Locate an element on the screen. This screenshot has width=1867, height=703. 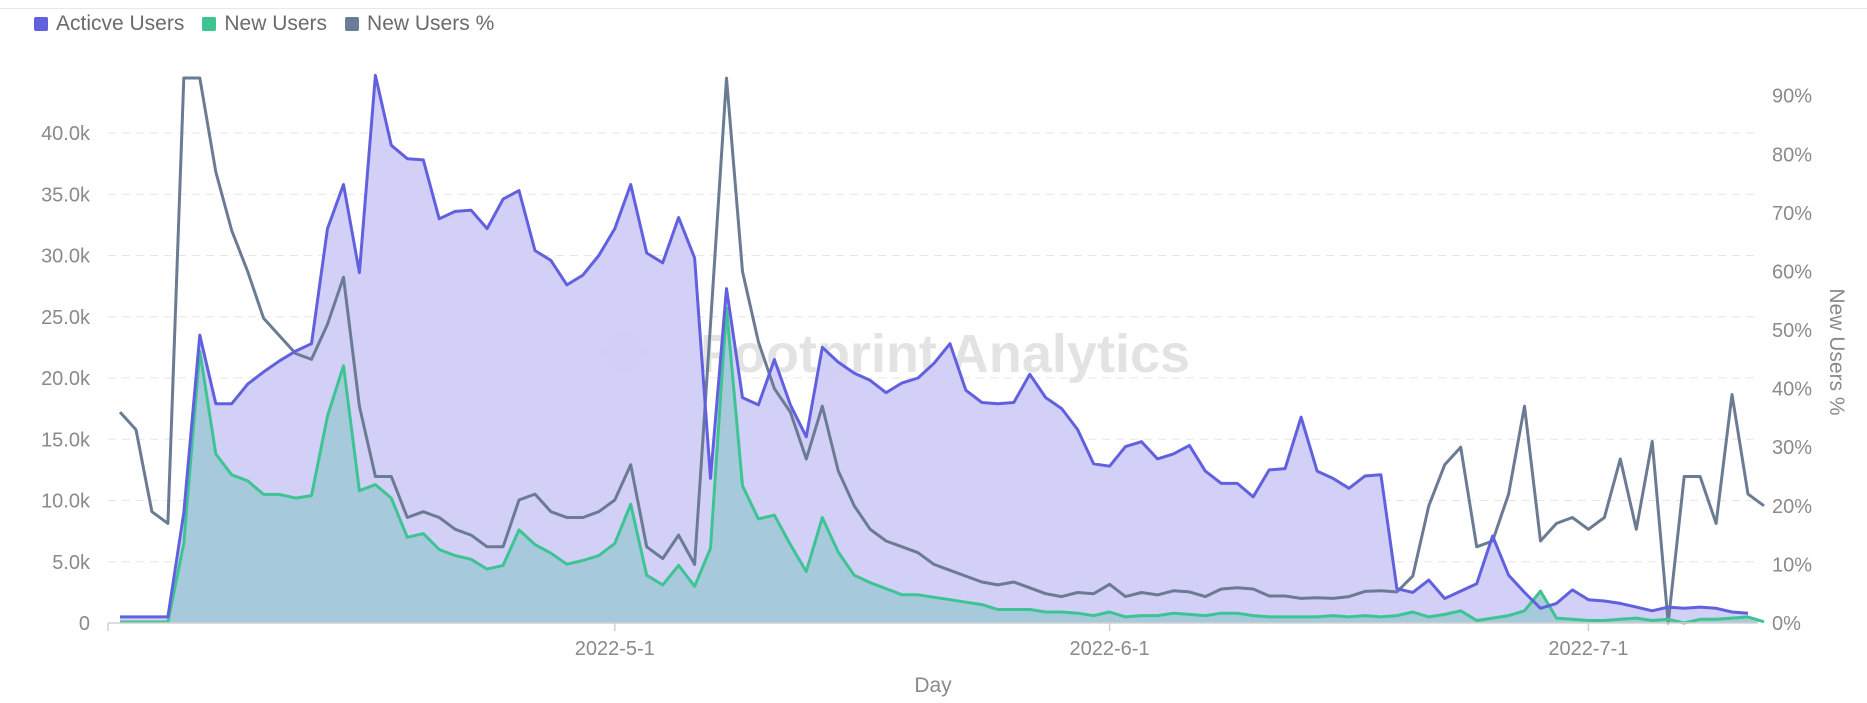
legend: Acticve Users New Users New Users % is located at coordinates (264, 24).